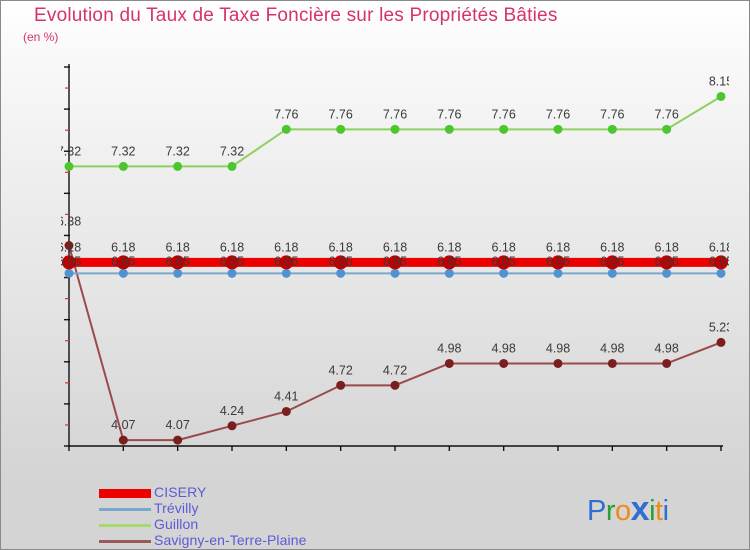 The height and width of the screenshot is (550, 750). What do you see at coordinates (176, 508) in the screenshot?
I see `legend-label: Trévilly` at bounding box center [176, 508].